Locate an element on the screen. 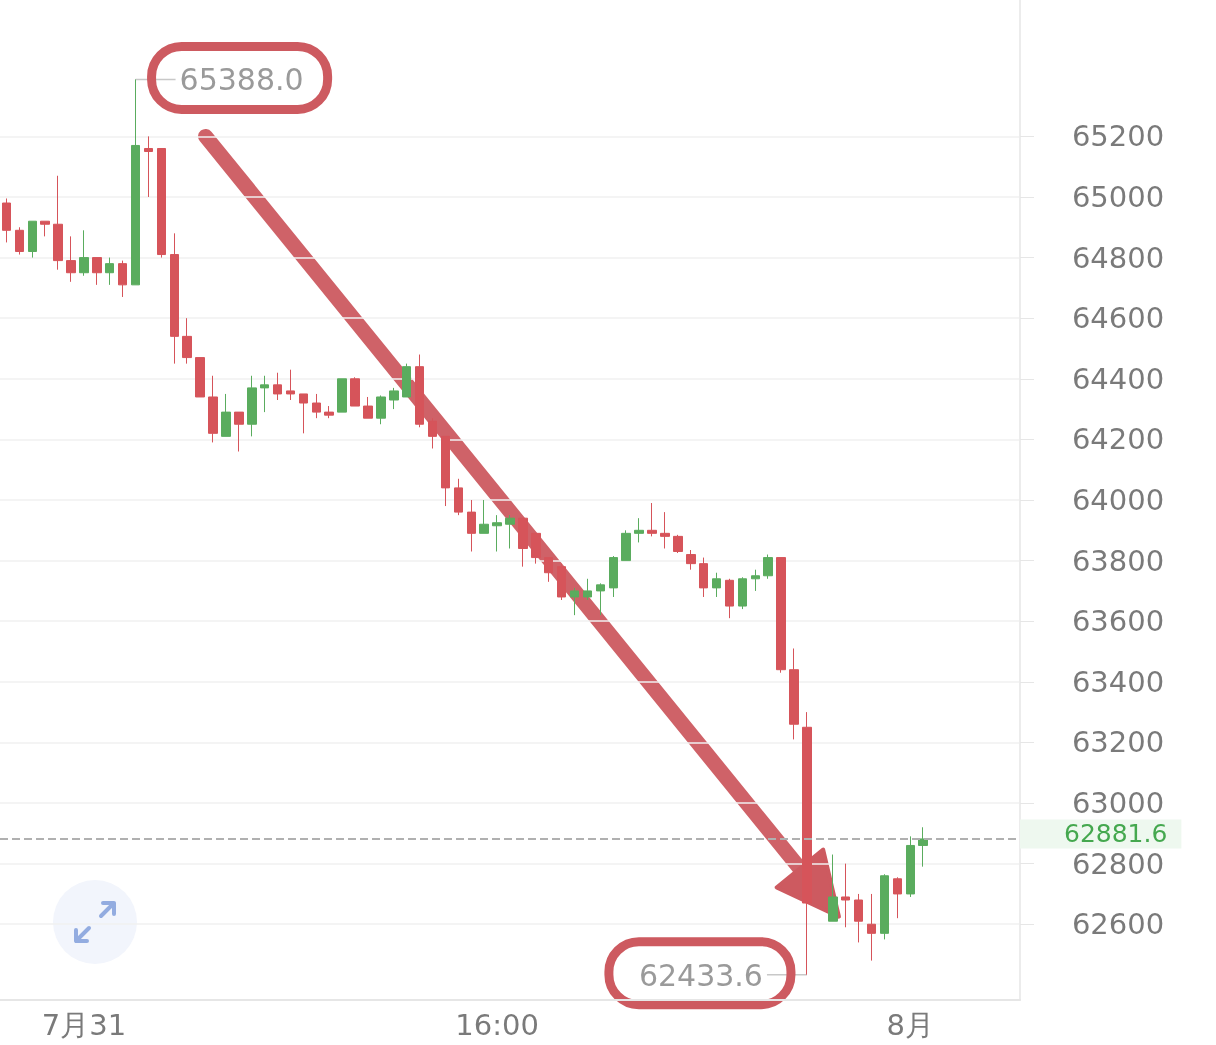 The height and width of the screenshot is (1045, 1216). y-tick-label: 63600 is located at coordinates (1118, 621).